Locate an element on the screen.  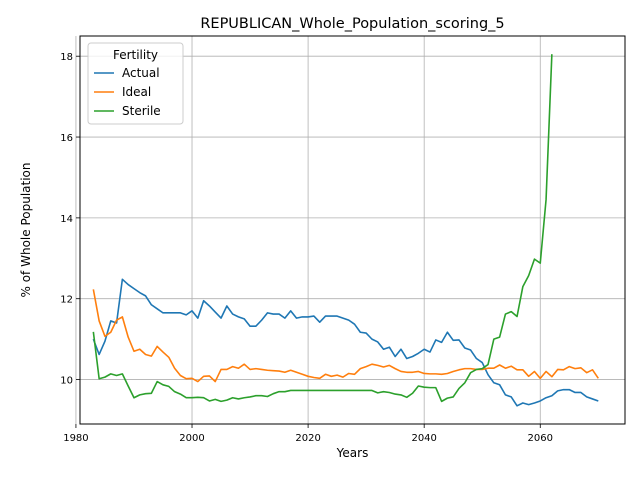
y-tick-label: 12 is located at coordinates (66, 300).